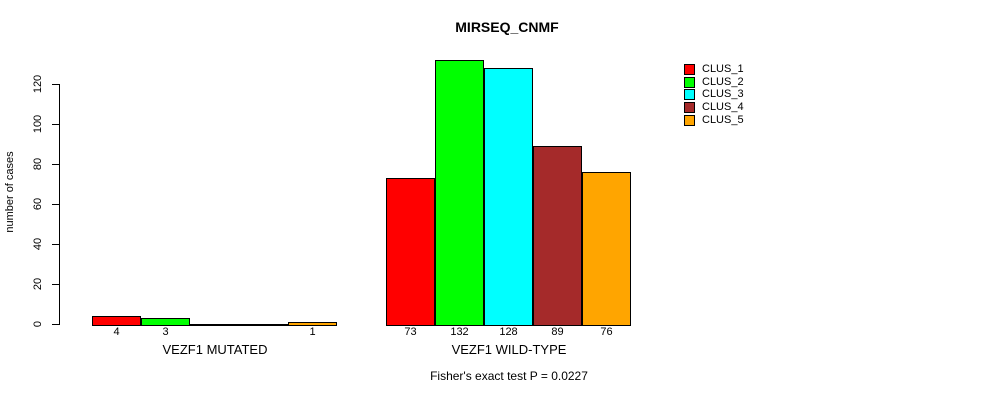 The image size is (990, 400). I want to click on legend-item: CLUS_5, so click(714, 120).